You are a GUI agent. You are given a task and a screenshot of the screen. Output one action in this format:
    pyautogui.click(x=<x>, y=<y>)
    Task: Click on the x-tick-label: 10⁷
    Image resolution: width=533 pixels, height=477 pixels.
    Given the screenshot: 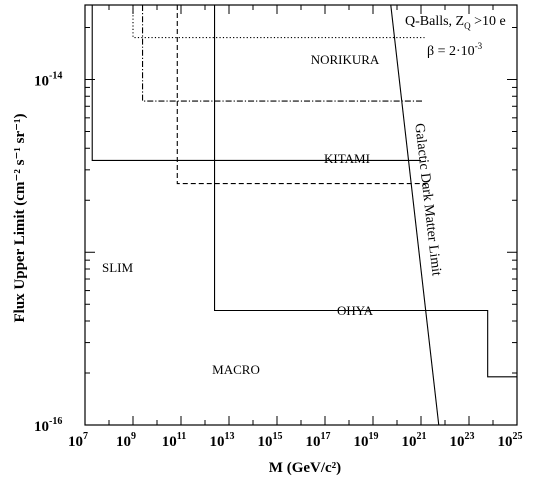 What is the action you would take?
    pyautogui.click(x=78, y=440)
    